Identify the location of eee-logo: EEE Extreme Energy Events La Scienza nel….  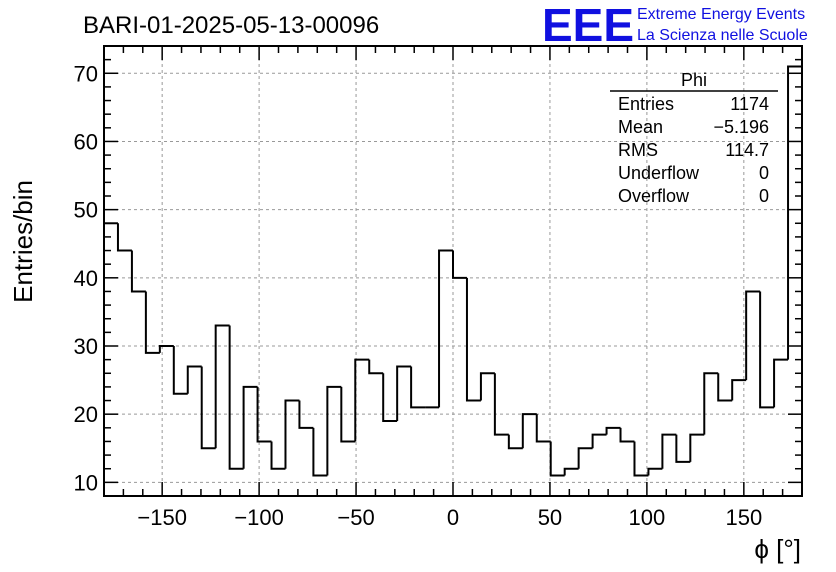
(675, 25).